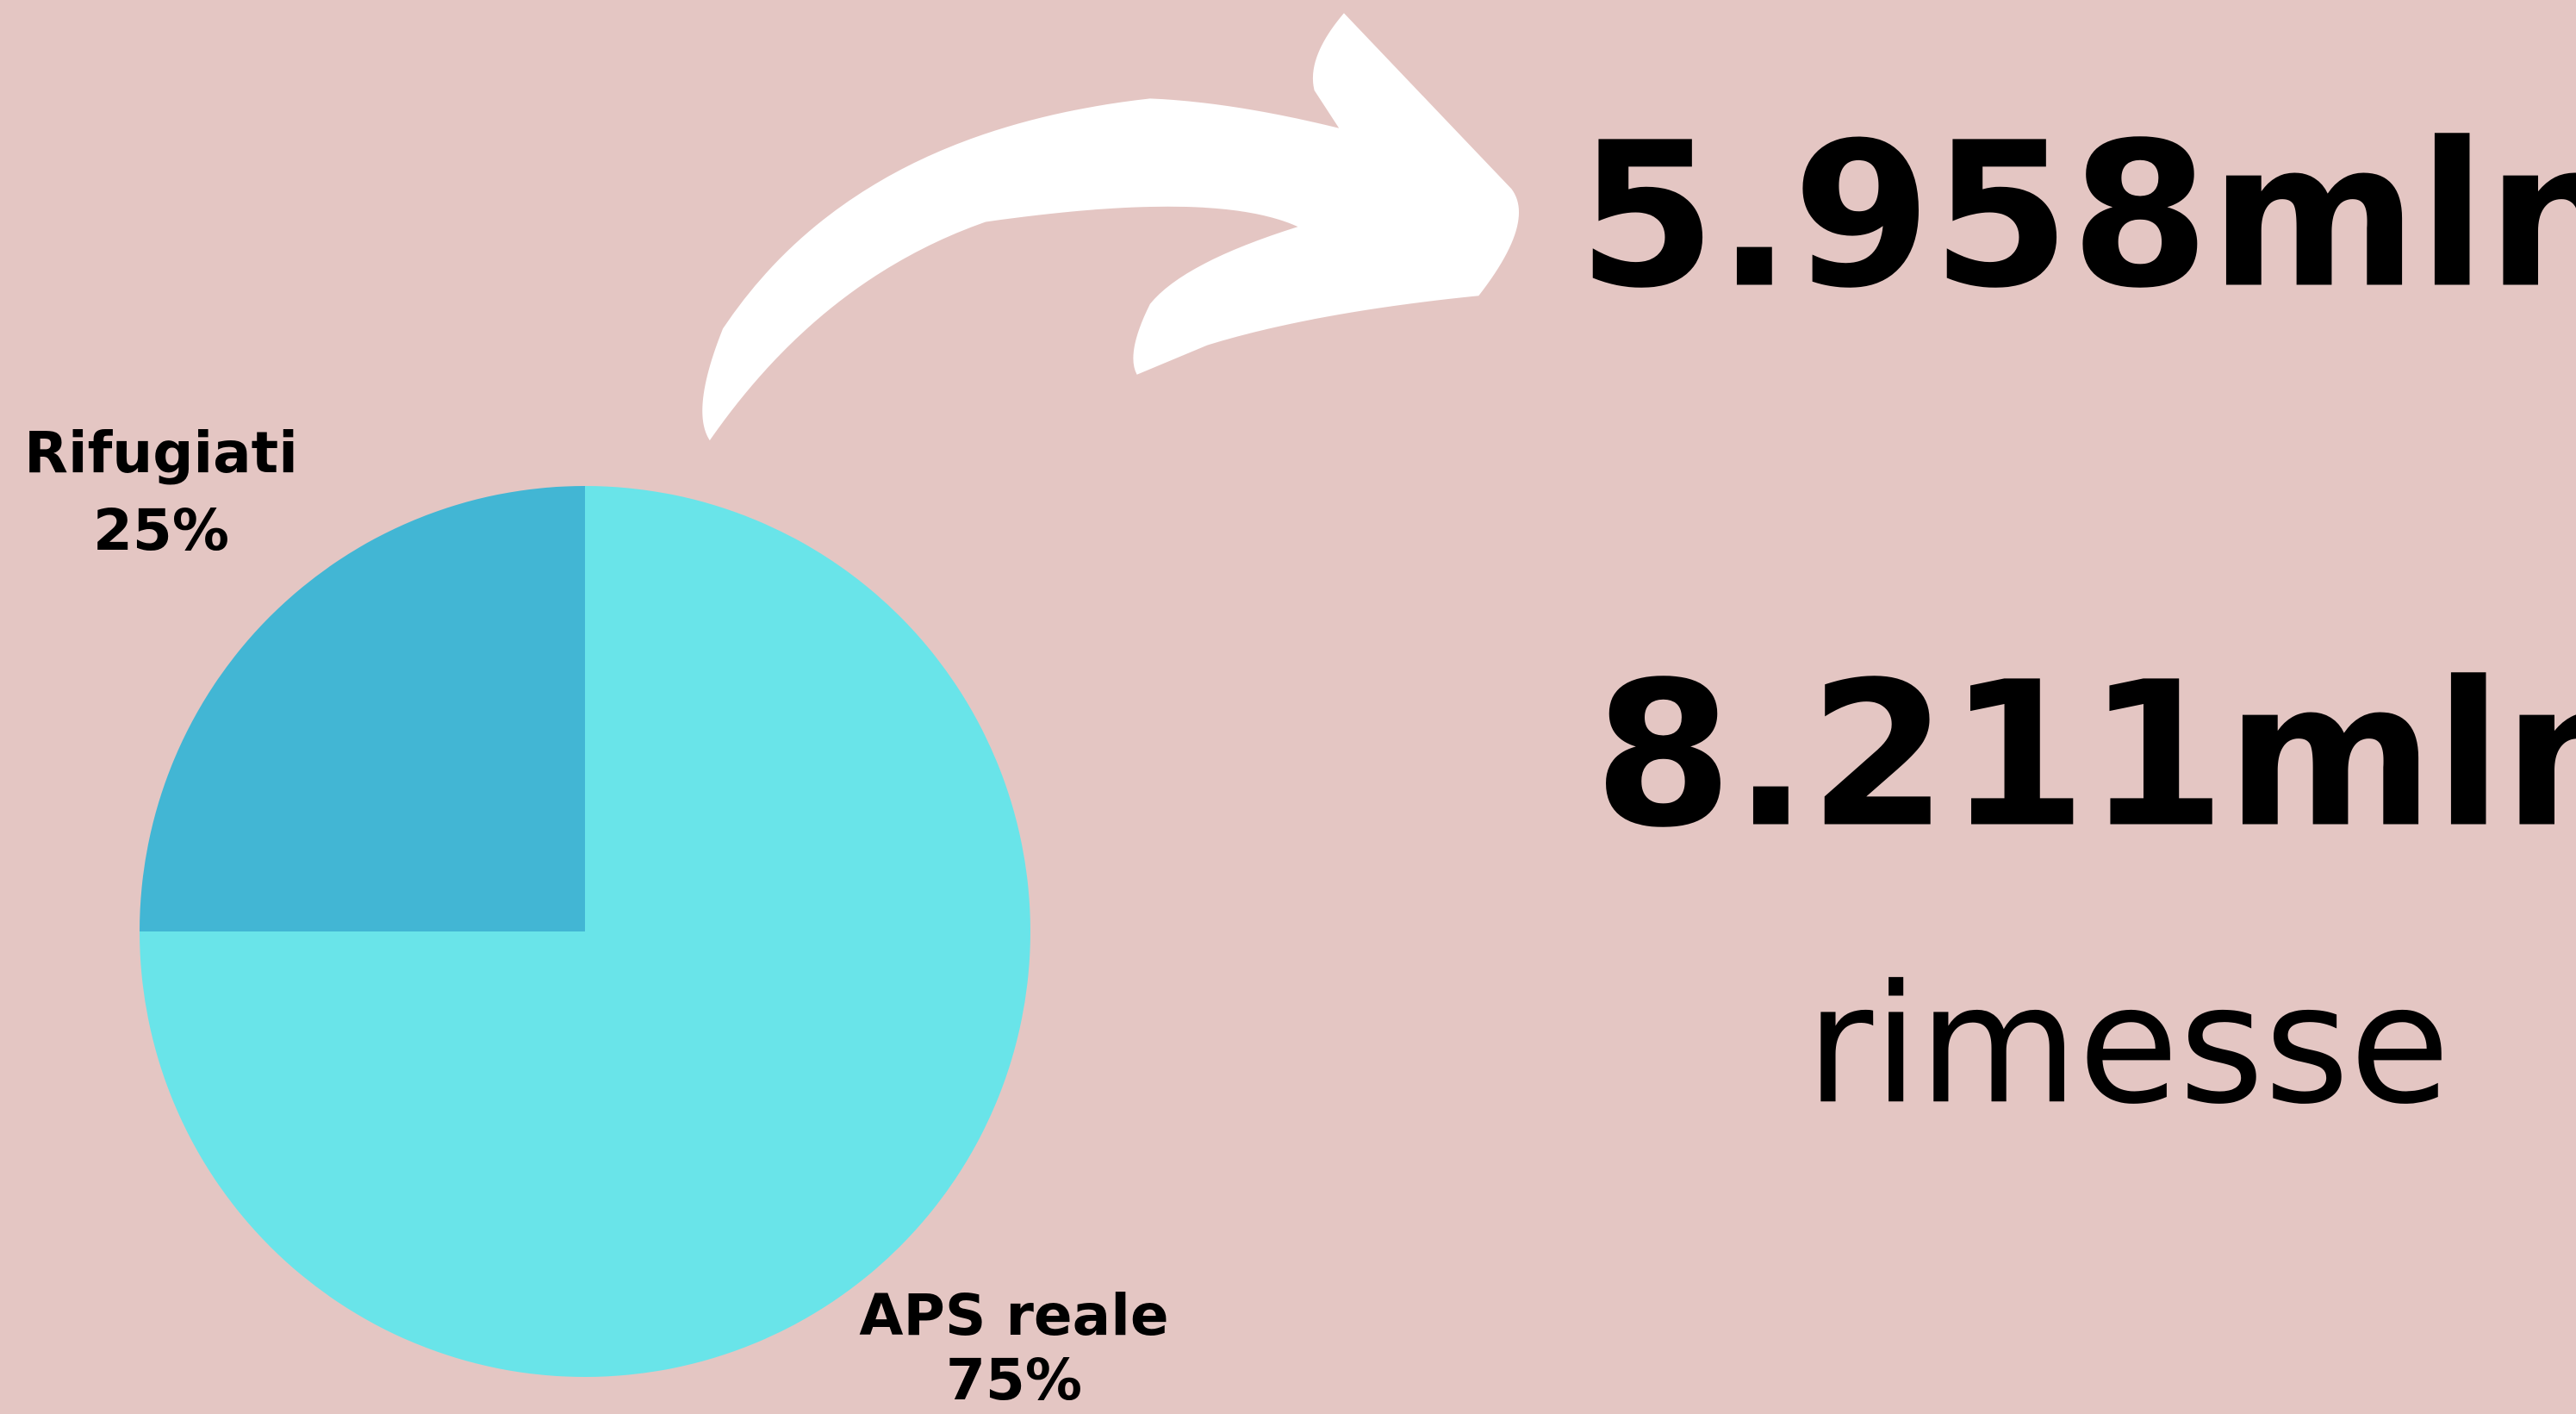 This screenshot has height=1414, width=2576. Describe the element at coordinates (1014, 1315) in the screenshot. I see `slice-label: APS reale` at that location.